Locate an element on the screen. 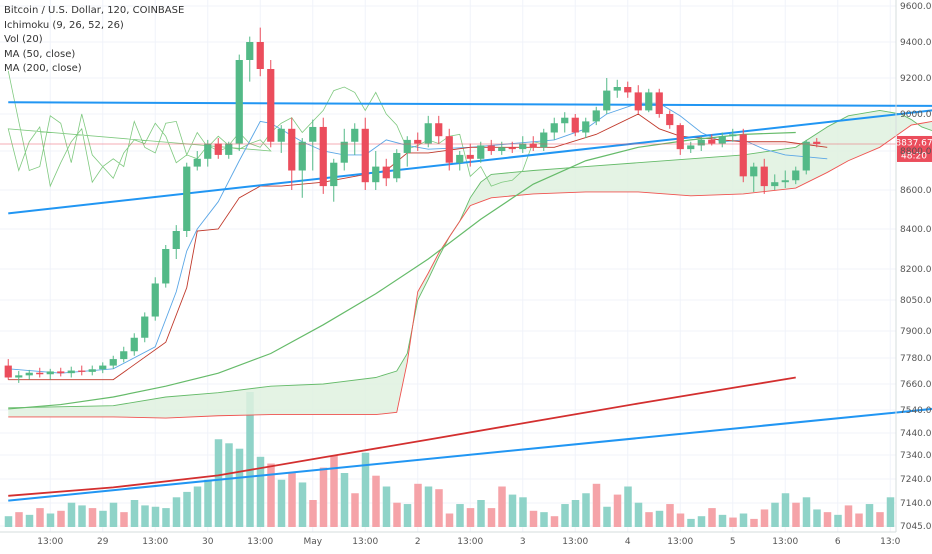 The image size is (932, 554). time-tick-label: 2 is located at coordinates (418, 542).